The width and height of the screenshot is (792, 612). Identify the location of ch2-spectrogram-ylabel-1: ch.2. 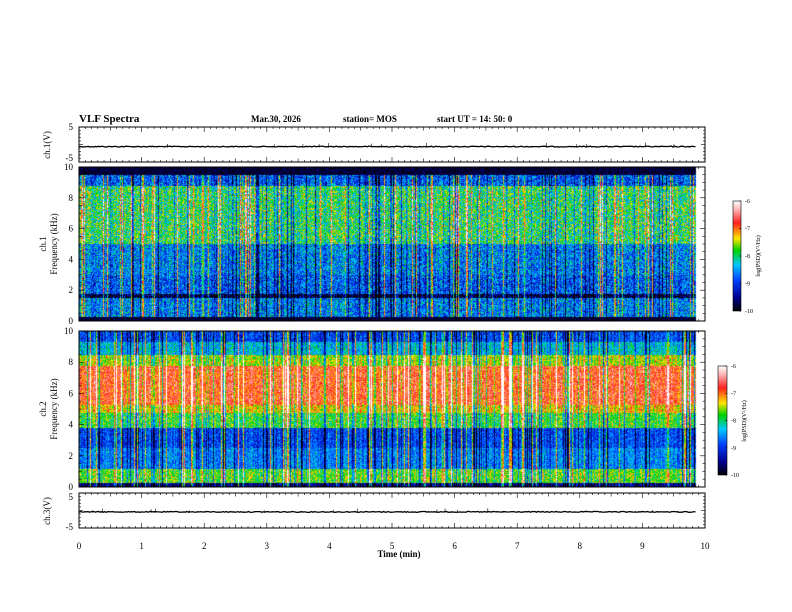
(43, 408).